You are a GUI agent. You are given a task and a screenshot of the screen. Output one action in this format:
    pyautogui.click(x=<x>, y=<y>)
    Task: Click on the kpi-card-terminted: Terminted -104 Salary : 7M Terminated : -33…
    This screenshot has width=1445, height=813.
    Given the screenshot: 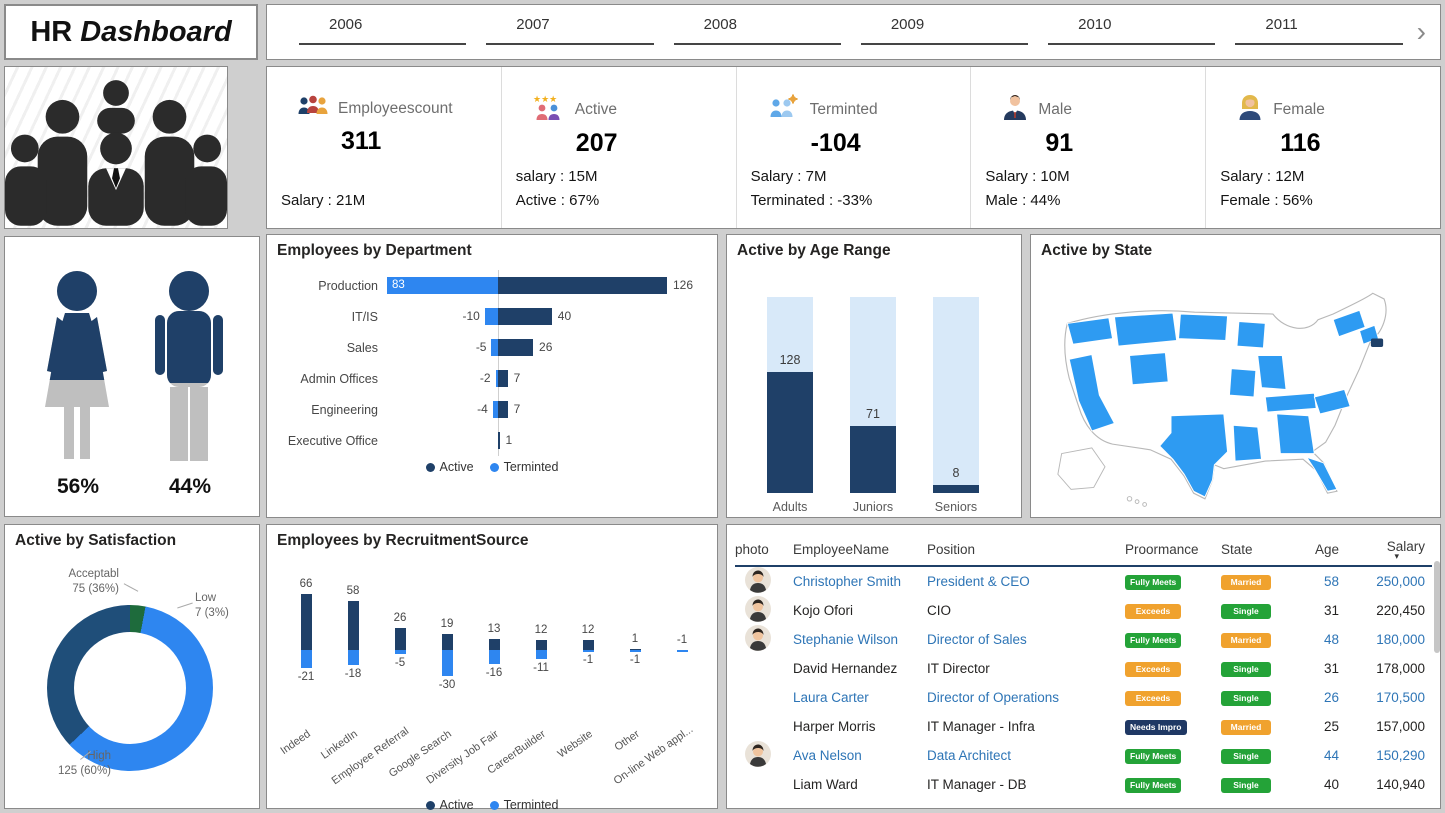 What is the action you would take?
    pyautogui.click(x=853, y=147)
    